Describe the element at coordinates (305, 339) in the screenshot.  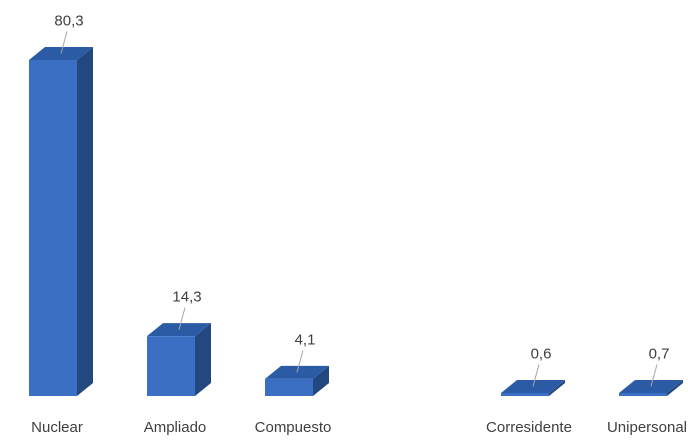
I see `data-label: 4,1` at that location.